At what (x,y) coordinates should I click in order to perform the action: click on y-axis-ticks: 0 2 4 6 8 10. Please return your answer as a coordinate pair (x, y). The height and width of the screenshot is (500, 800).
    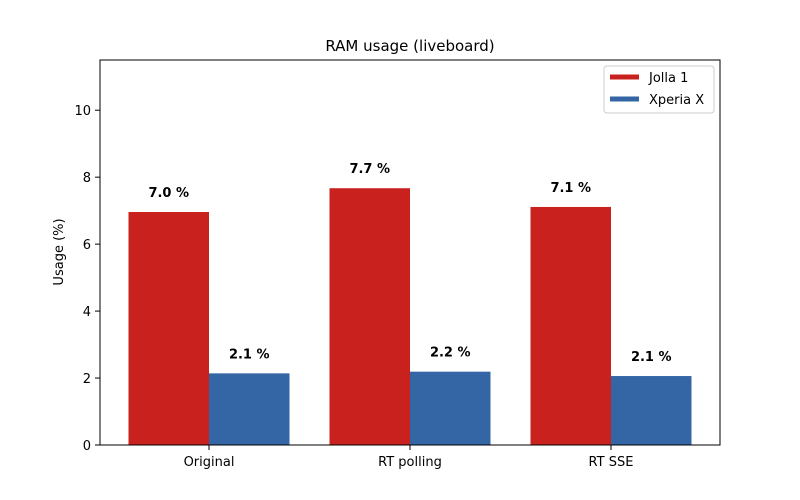
    Looking at the image, I should click on (87, 279).